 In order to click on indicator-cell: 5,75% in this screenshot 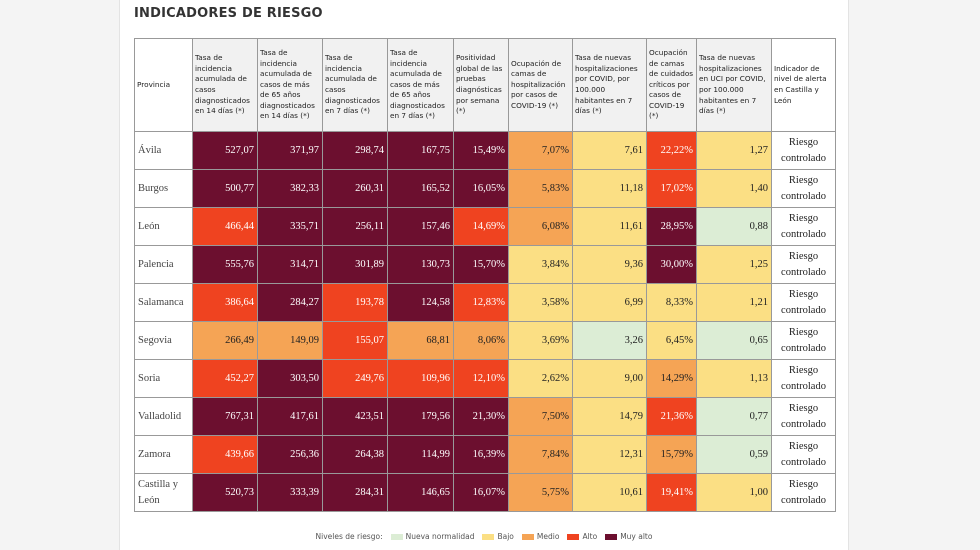, I will do `click(540, 492)`.